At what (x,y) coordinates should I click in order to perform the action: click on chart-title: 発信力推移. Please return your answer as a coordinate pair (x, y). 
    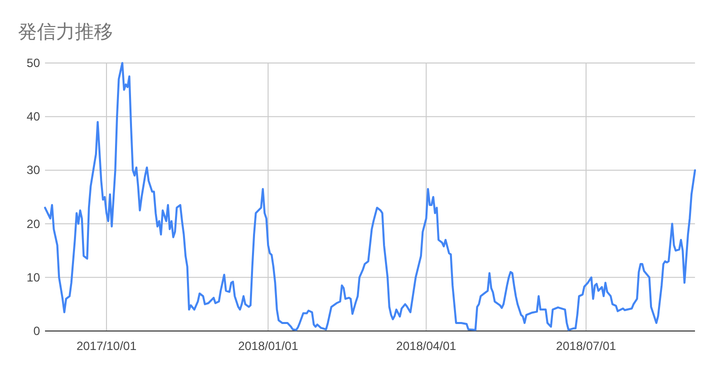
    Looking at the image, I should click on (65, 32).